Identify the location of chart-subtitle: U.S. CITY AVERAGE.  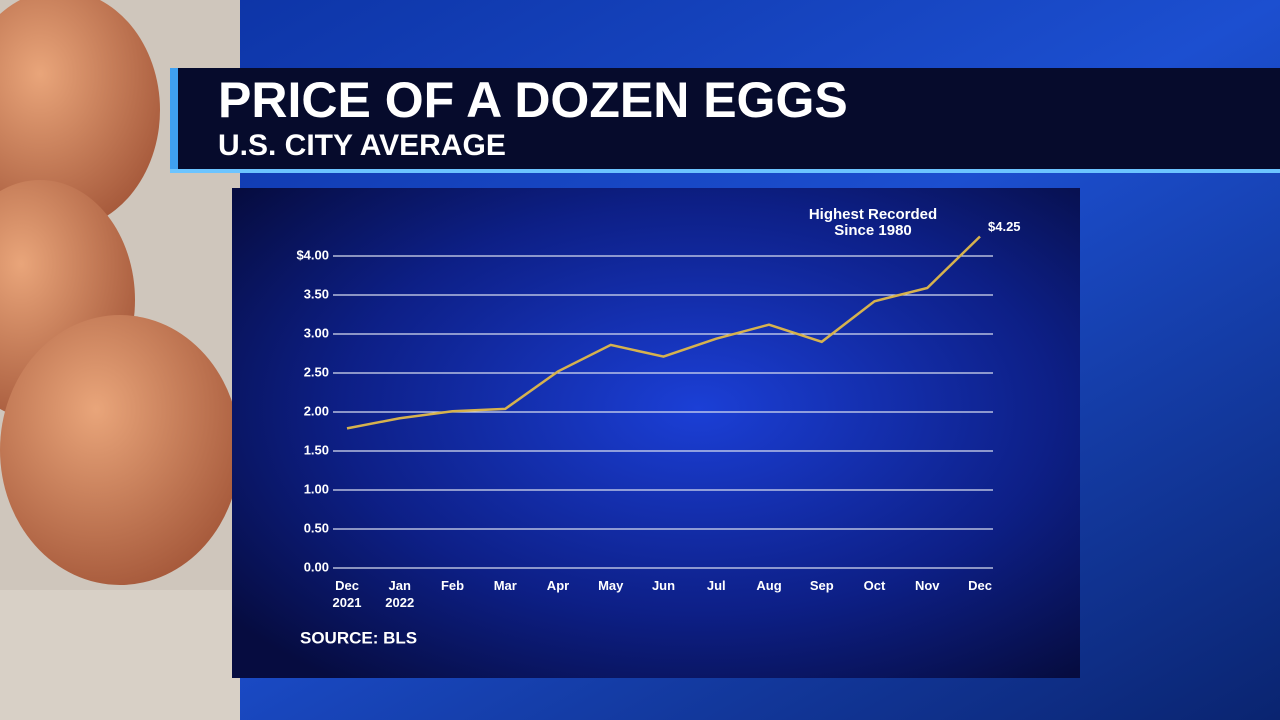
(362, 145).